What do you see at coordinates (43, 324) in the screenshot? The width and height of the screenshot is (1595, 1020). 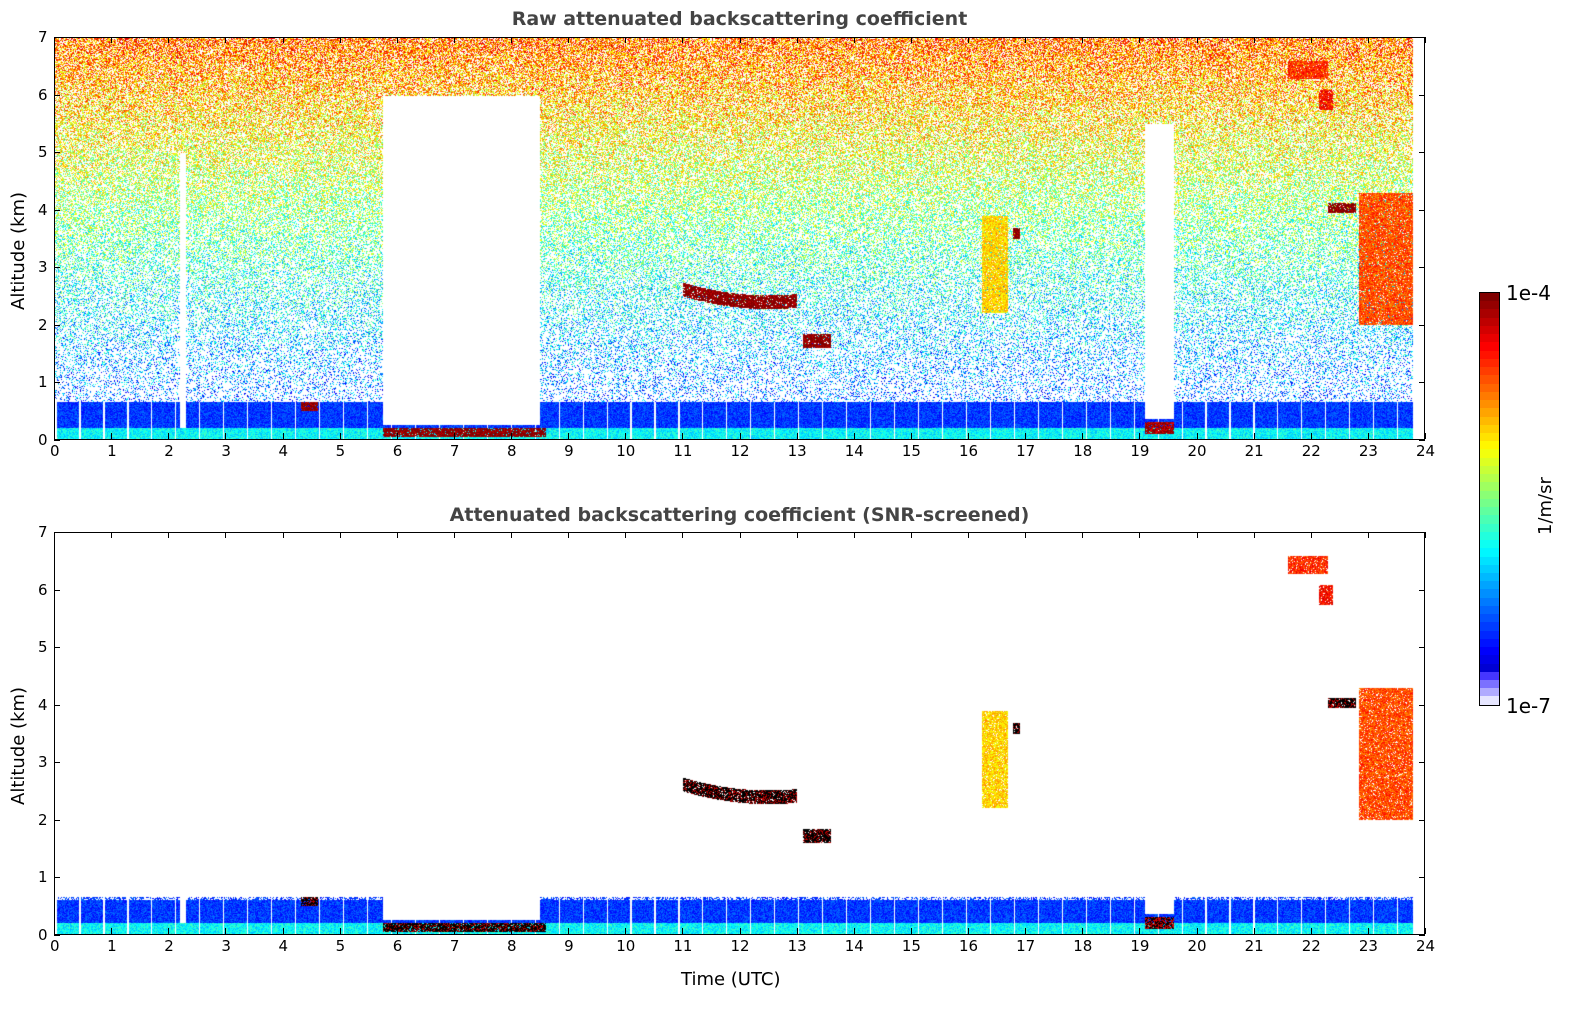 I see `y-tick-label: 2` at bounding box center [43, 324].